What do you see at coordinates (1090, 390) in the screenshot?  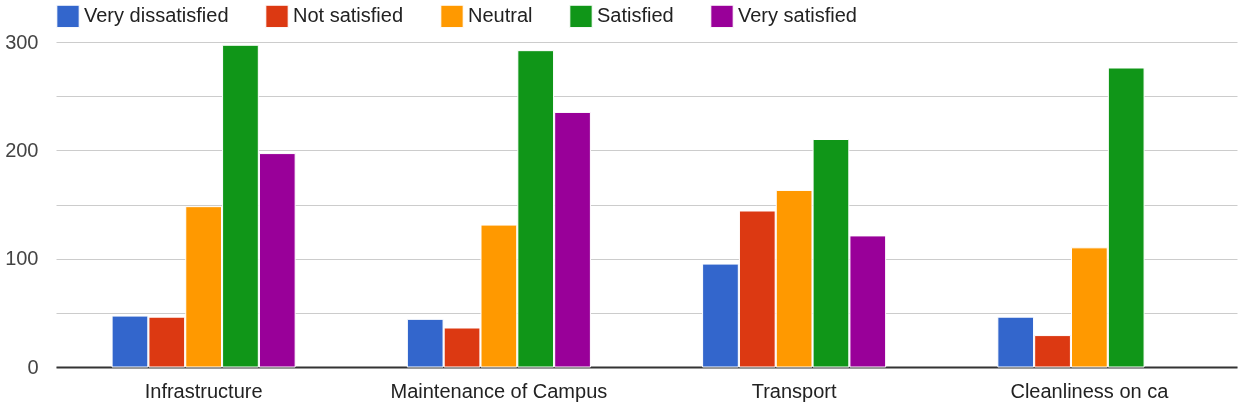 I see `x-tick-label: Cleanliness on ca` at bounding box center [1090, 390].